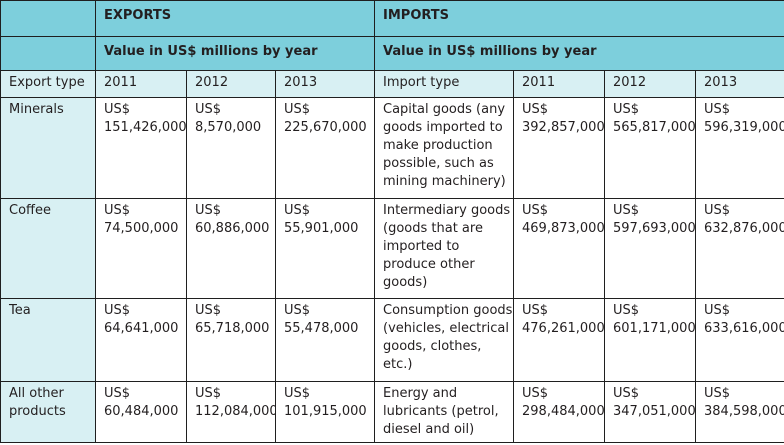 This screenshot has height=445, width=784. Describe the element at coordinates (650, 248) in the screenshot. I see `value-cell: US$ 597,693,000` at that location.